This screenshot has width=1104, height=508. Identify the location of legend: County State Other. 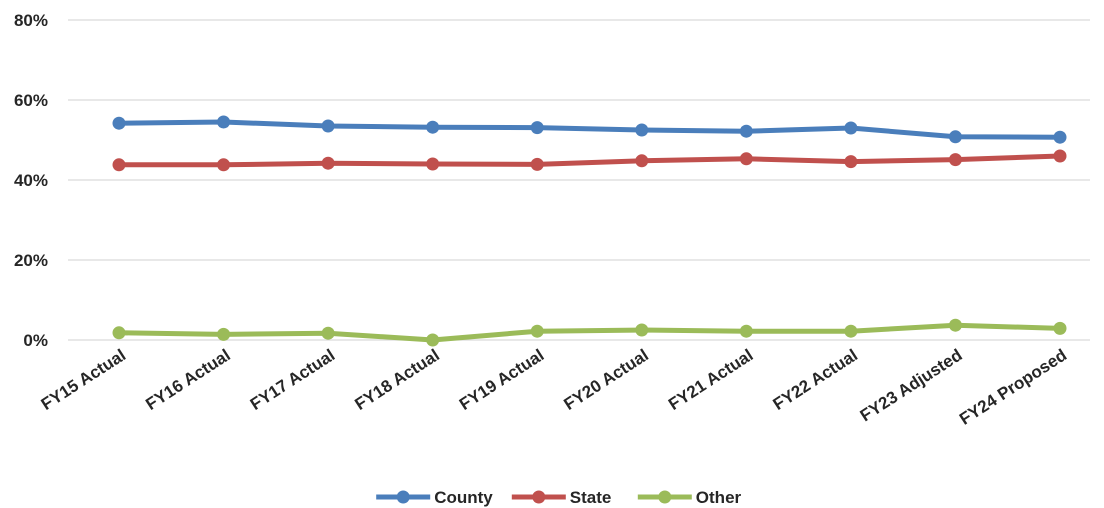
(559, 497).